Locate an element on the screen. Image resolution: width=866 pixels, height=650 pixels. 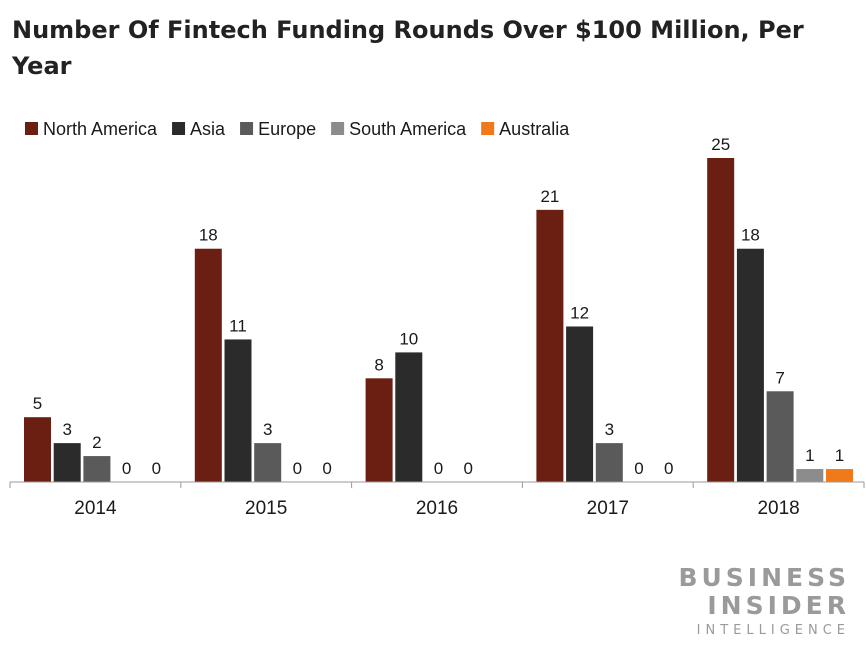
data-label-2014-0: 5 is located at coordinates (37, 403).